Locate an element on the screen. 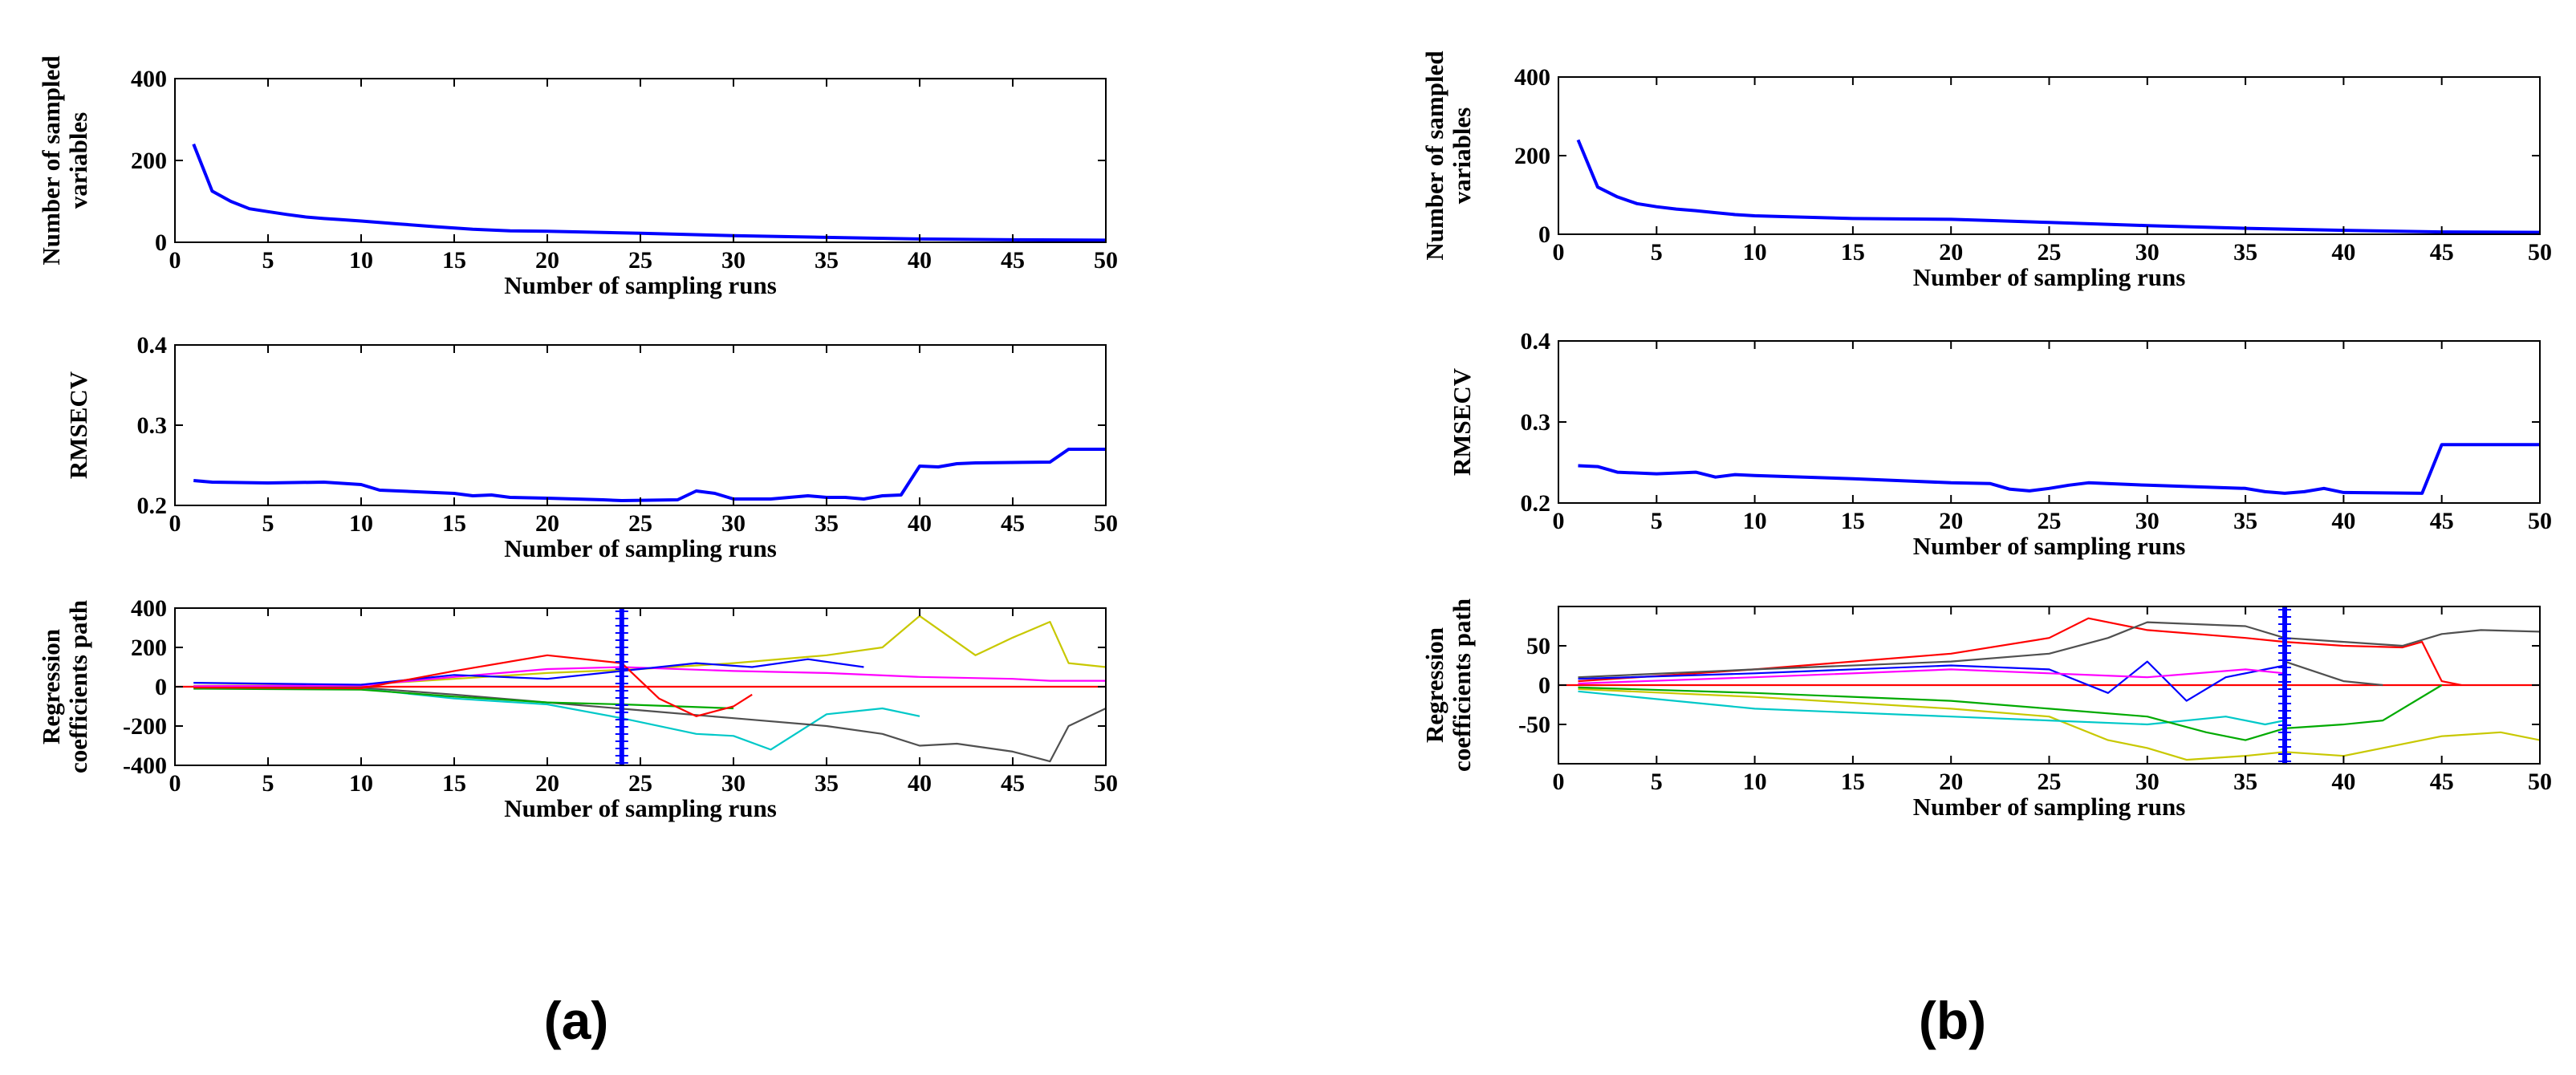 This screenshot has height=1075, width=2576. y-axis-label: coefficients path is located at coordinates (1462, 685).